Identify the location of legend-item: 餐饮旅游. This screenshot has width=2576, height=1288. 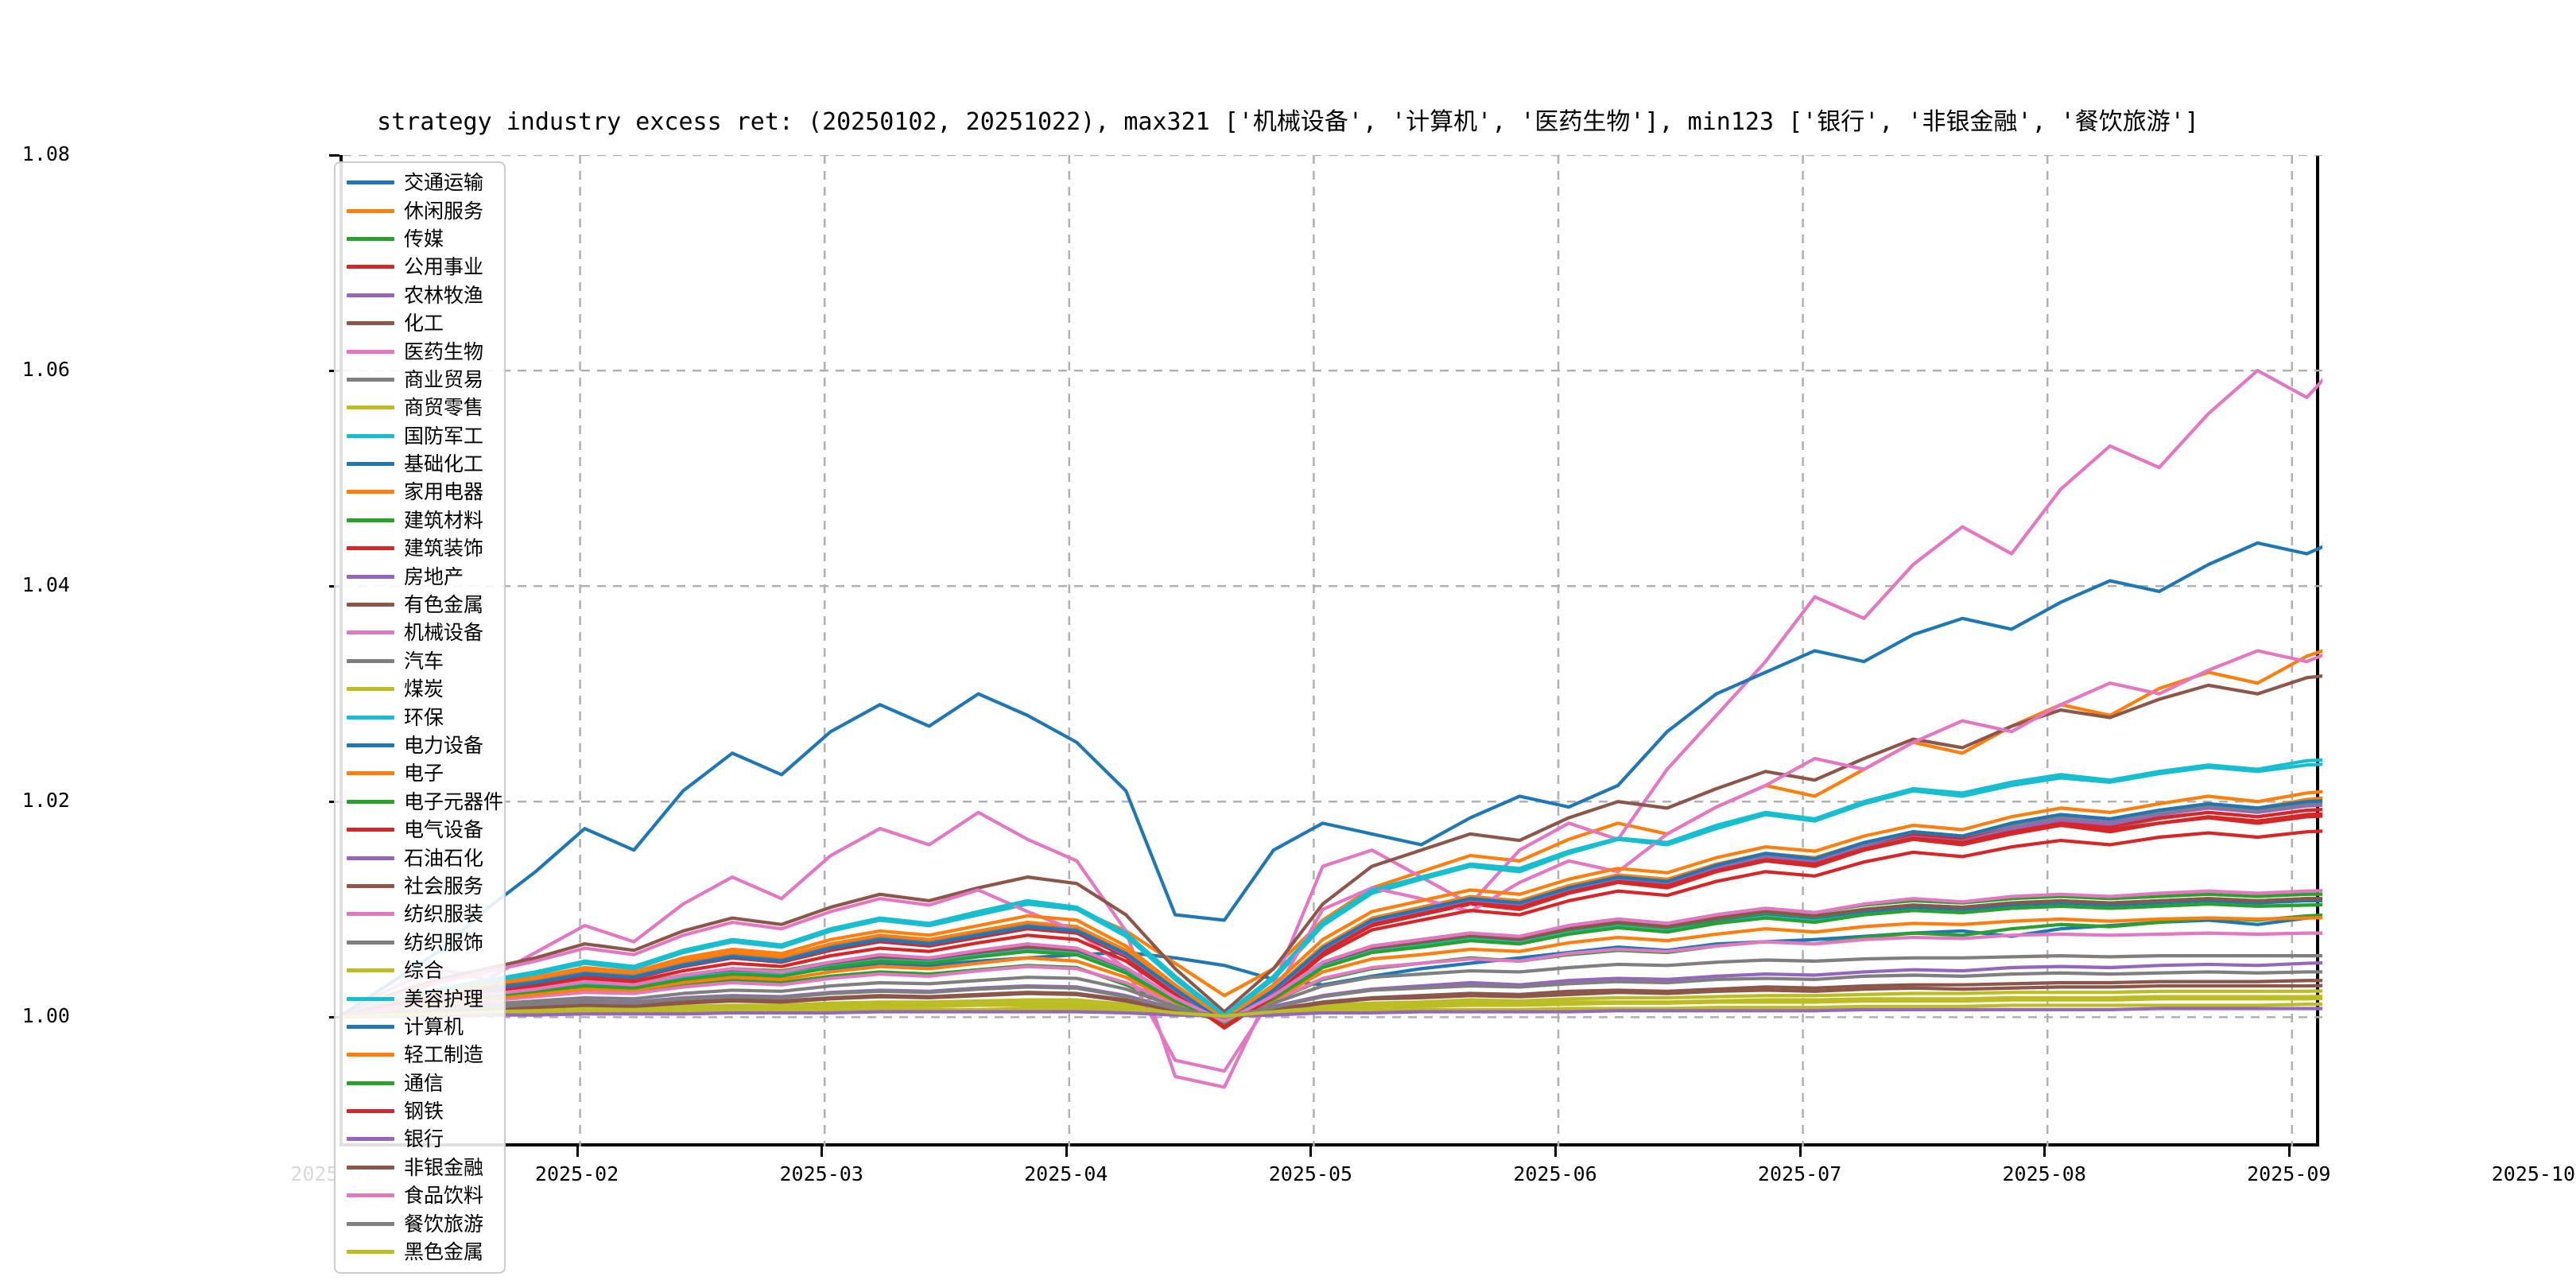
(420, 1223).